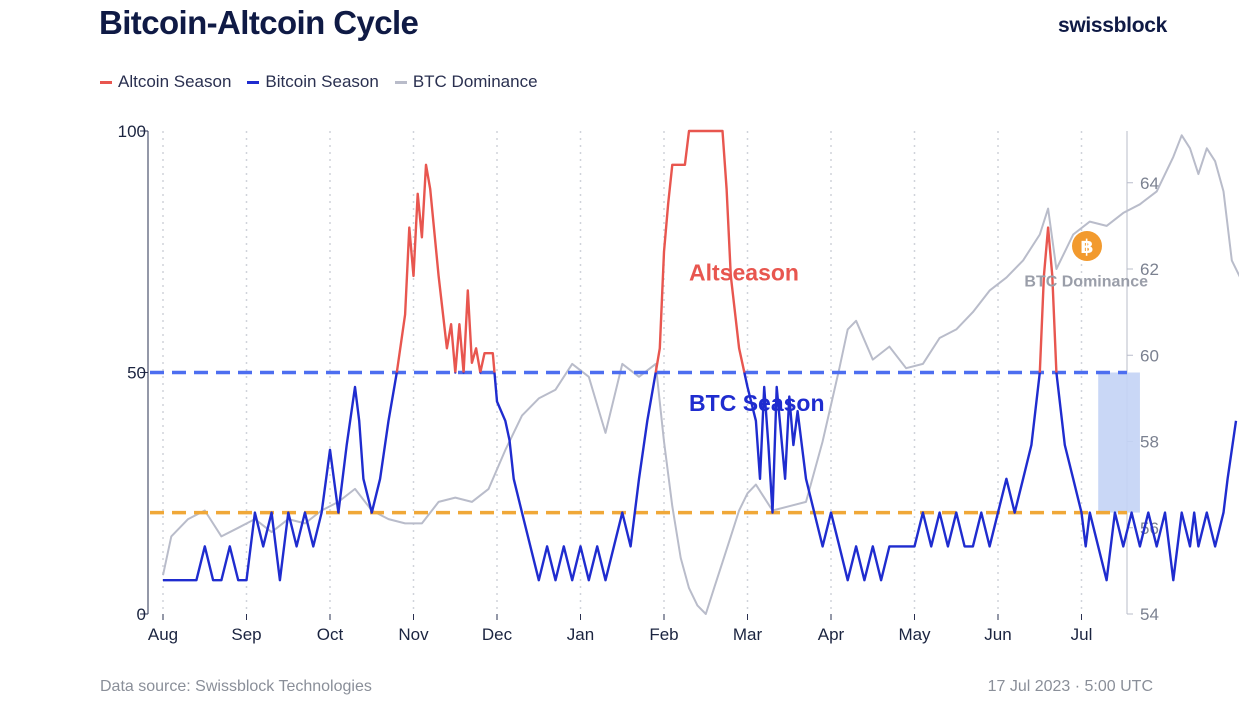  Describe the element at coordinates (1149, 183) in the screenshot. I see `right-tick-label-64: 64` at that location.